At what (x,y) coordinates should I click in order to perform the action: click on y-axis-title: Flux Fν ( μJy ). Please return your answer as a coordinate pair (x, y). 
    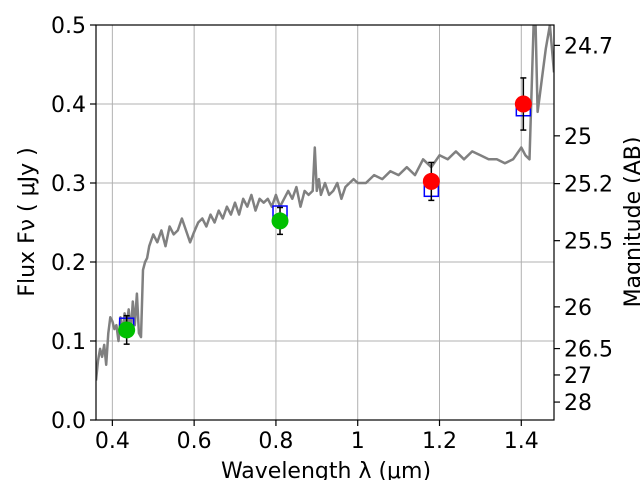
    Looking at the image, I should click on (27, 221).